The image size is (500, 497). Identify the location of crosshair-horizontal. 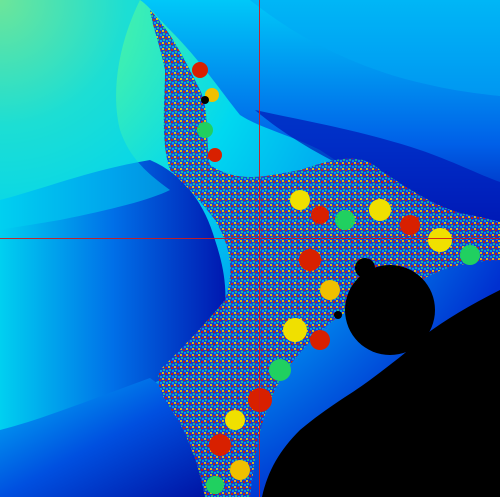
(250, 238).